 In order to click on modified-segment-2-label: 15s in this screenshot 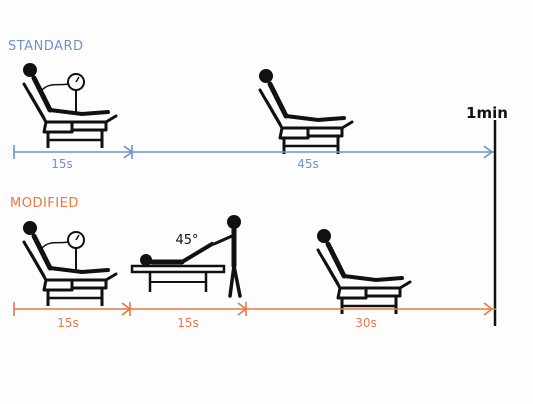, I will do `click(188, 323)`.